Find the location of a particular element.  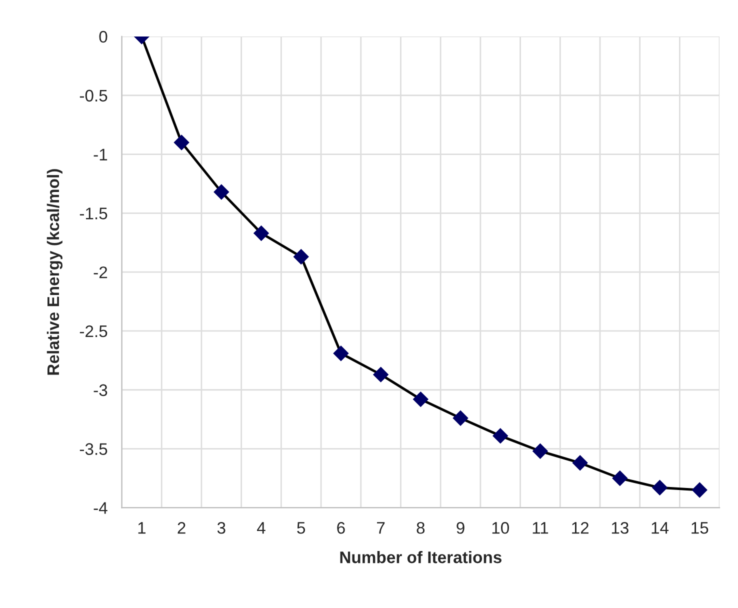

x-tick-label: 3 is located at coordinates (221, 528).